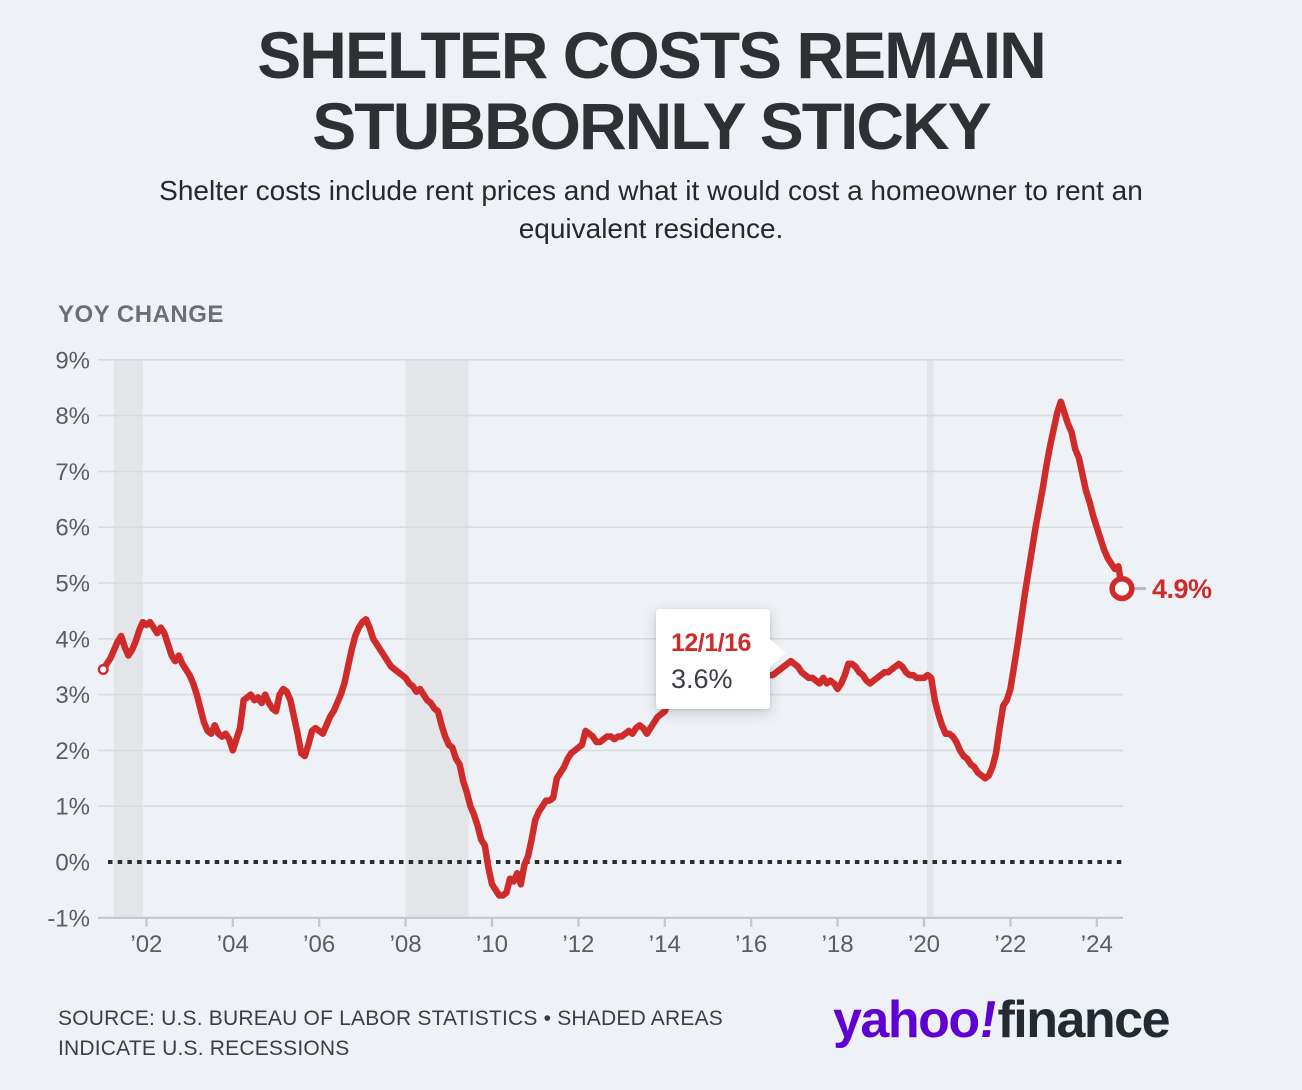 The width and height of the screenshot is (1302, 1090). I want to click on page-title: SHELTER COSTS REMAIN STUBBORNLY STICKY, so click(651, 91).